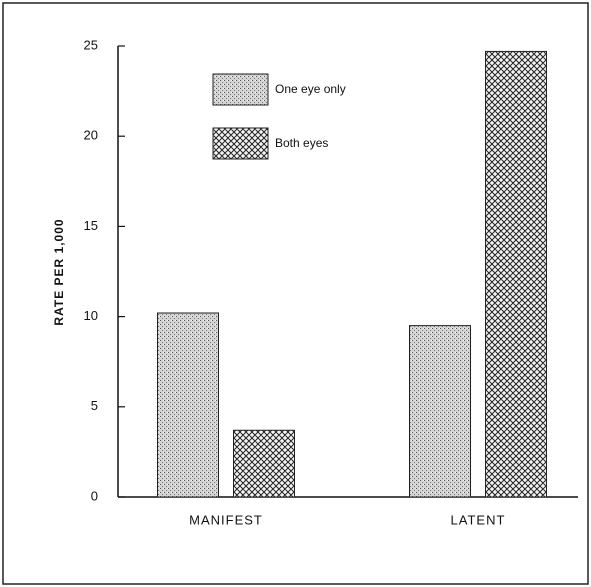 Image resolution: width=591 pixels, height=587 pixels. Describe the element at coordinates (94, 405) in the screenshot. I see `y-tick-label: 5` at that location.